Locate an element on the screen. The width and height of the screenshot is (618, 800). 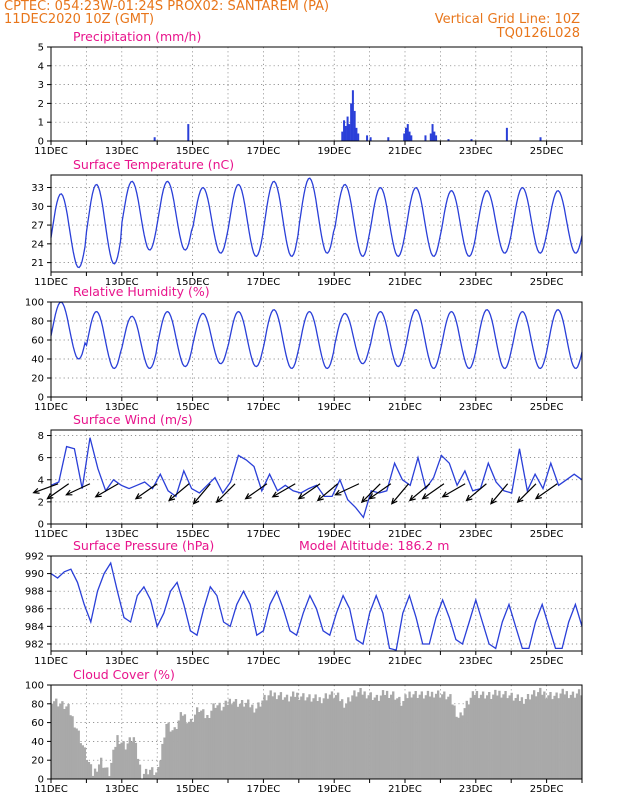
x-tick-label: 25DEC is located at coordinates (547, 151).